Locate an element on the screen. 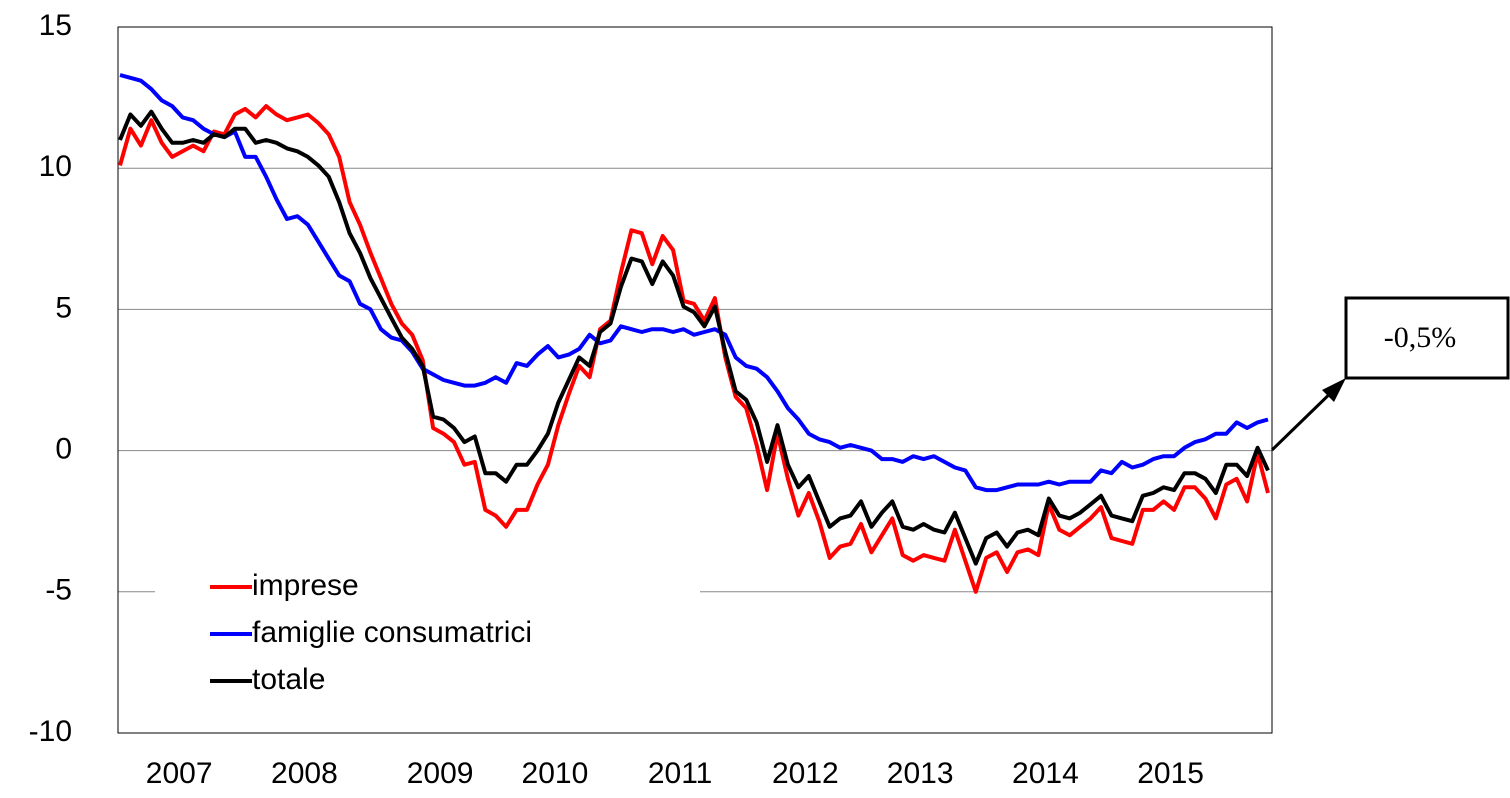 The height and width of the screenshot is (798, 1510). x-tick-label: 2008 is located at coordinates (304, 773).